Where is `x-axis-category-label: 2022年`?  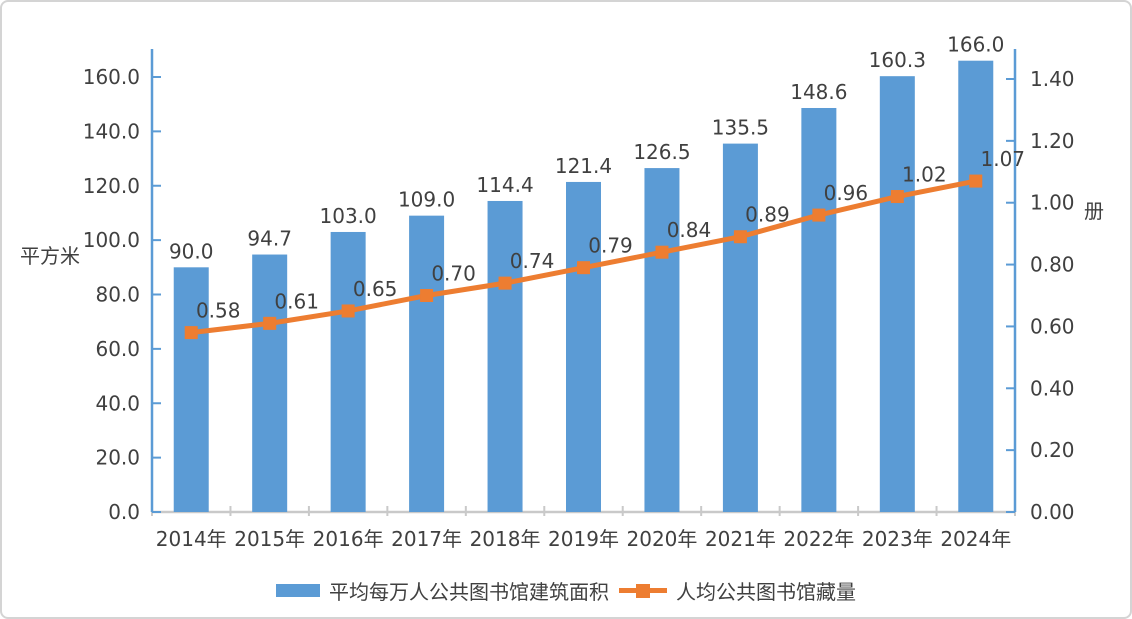
x-axis-category-label: 2022年 is located at coordinates (818, 539).